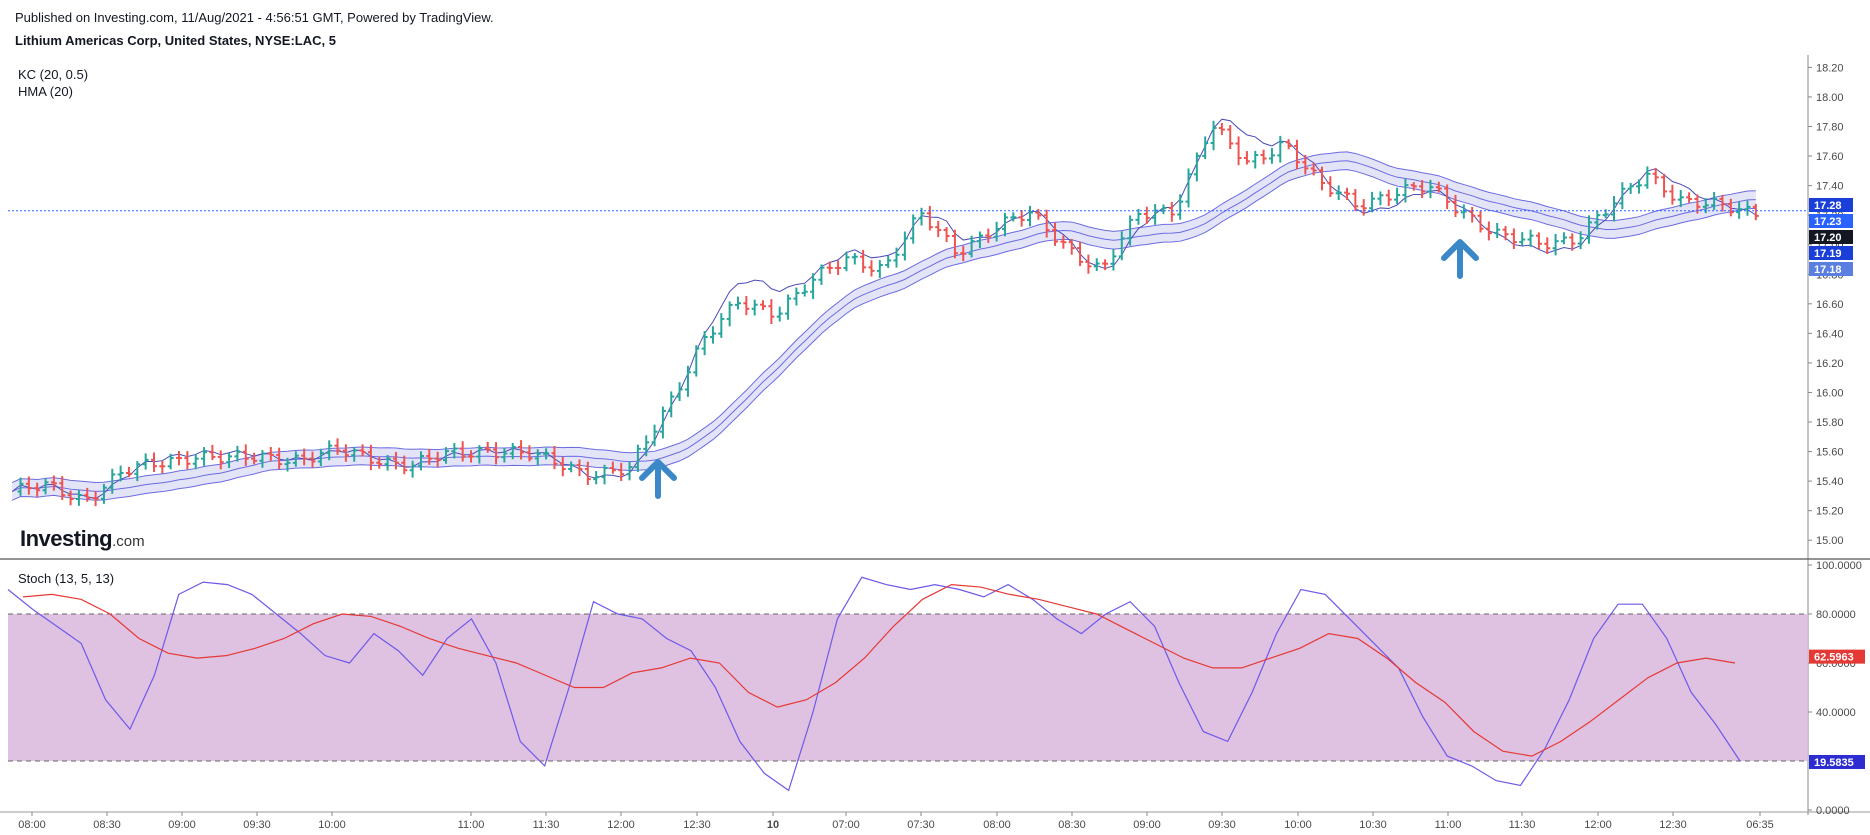 This screenshot has height=835, width=1870. Describe the element at coordinates (53, 74) in the screenshot. I see `kc-indicator-label: KC (20, 0.5)` at that location.